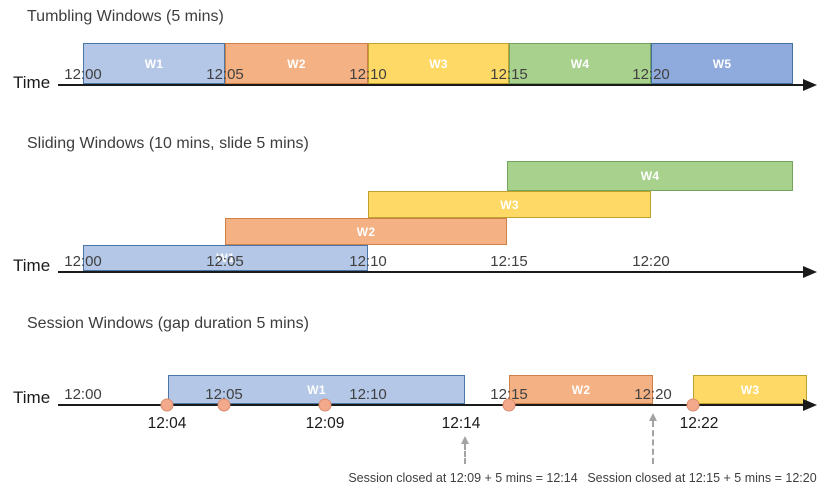 The height and width of the screenshot is (498, 829). I want to click on window-bar-label: W5, so click(722, 63).